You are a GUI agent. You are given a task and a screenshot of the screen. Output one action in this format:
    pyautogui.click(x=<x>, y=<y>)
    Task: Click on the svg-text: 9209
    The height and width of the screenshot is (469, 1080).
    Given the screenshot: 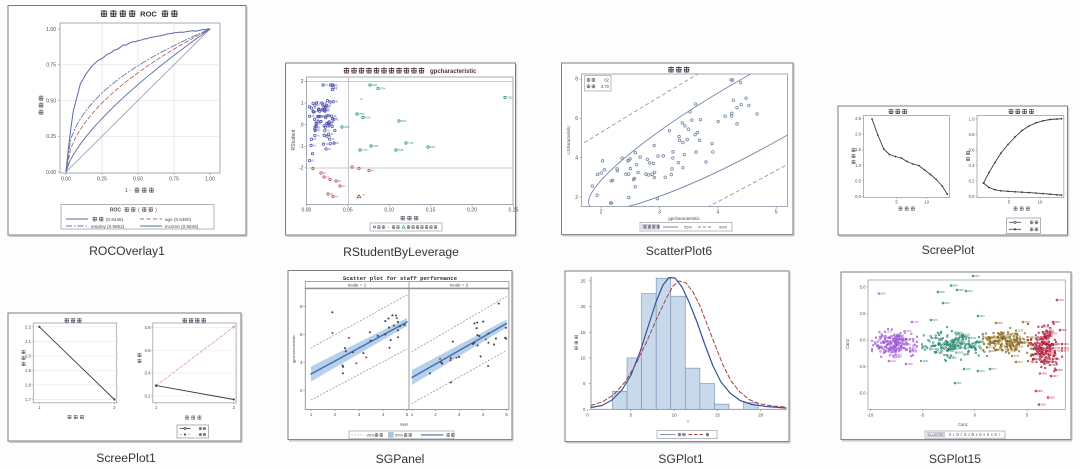 What is the action you would take?
    pyautogui.click(x=1056, y=344)
    